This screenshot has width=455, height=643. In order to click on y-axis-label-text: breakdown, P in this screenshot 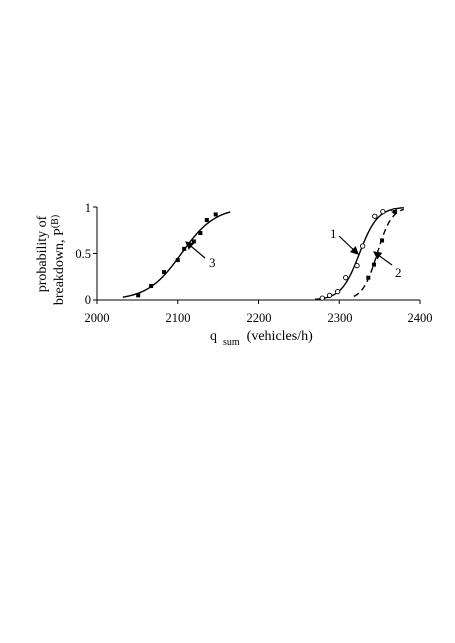, I will do `click(59, 266)`.